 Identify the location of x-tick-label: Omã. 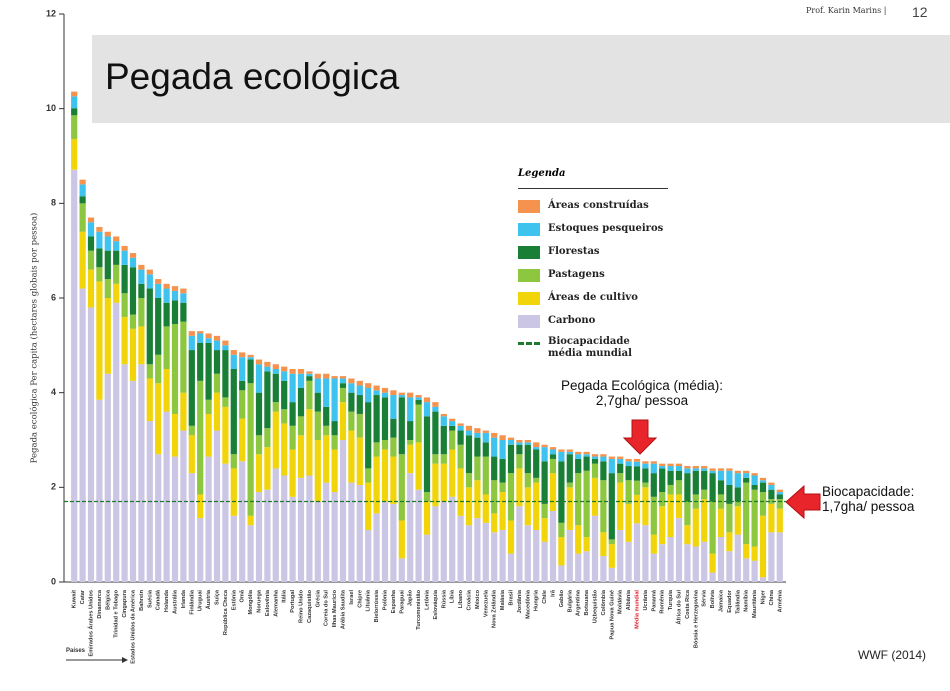
(243, 595).